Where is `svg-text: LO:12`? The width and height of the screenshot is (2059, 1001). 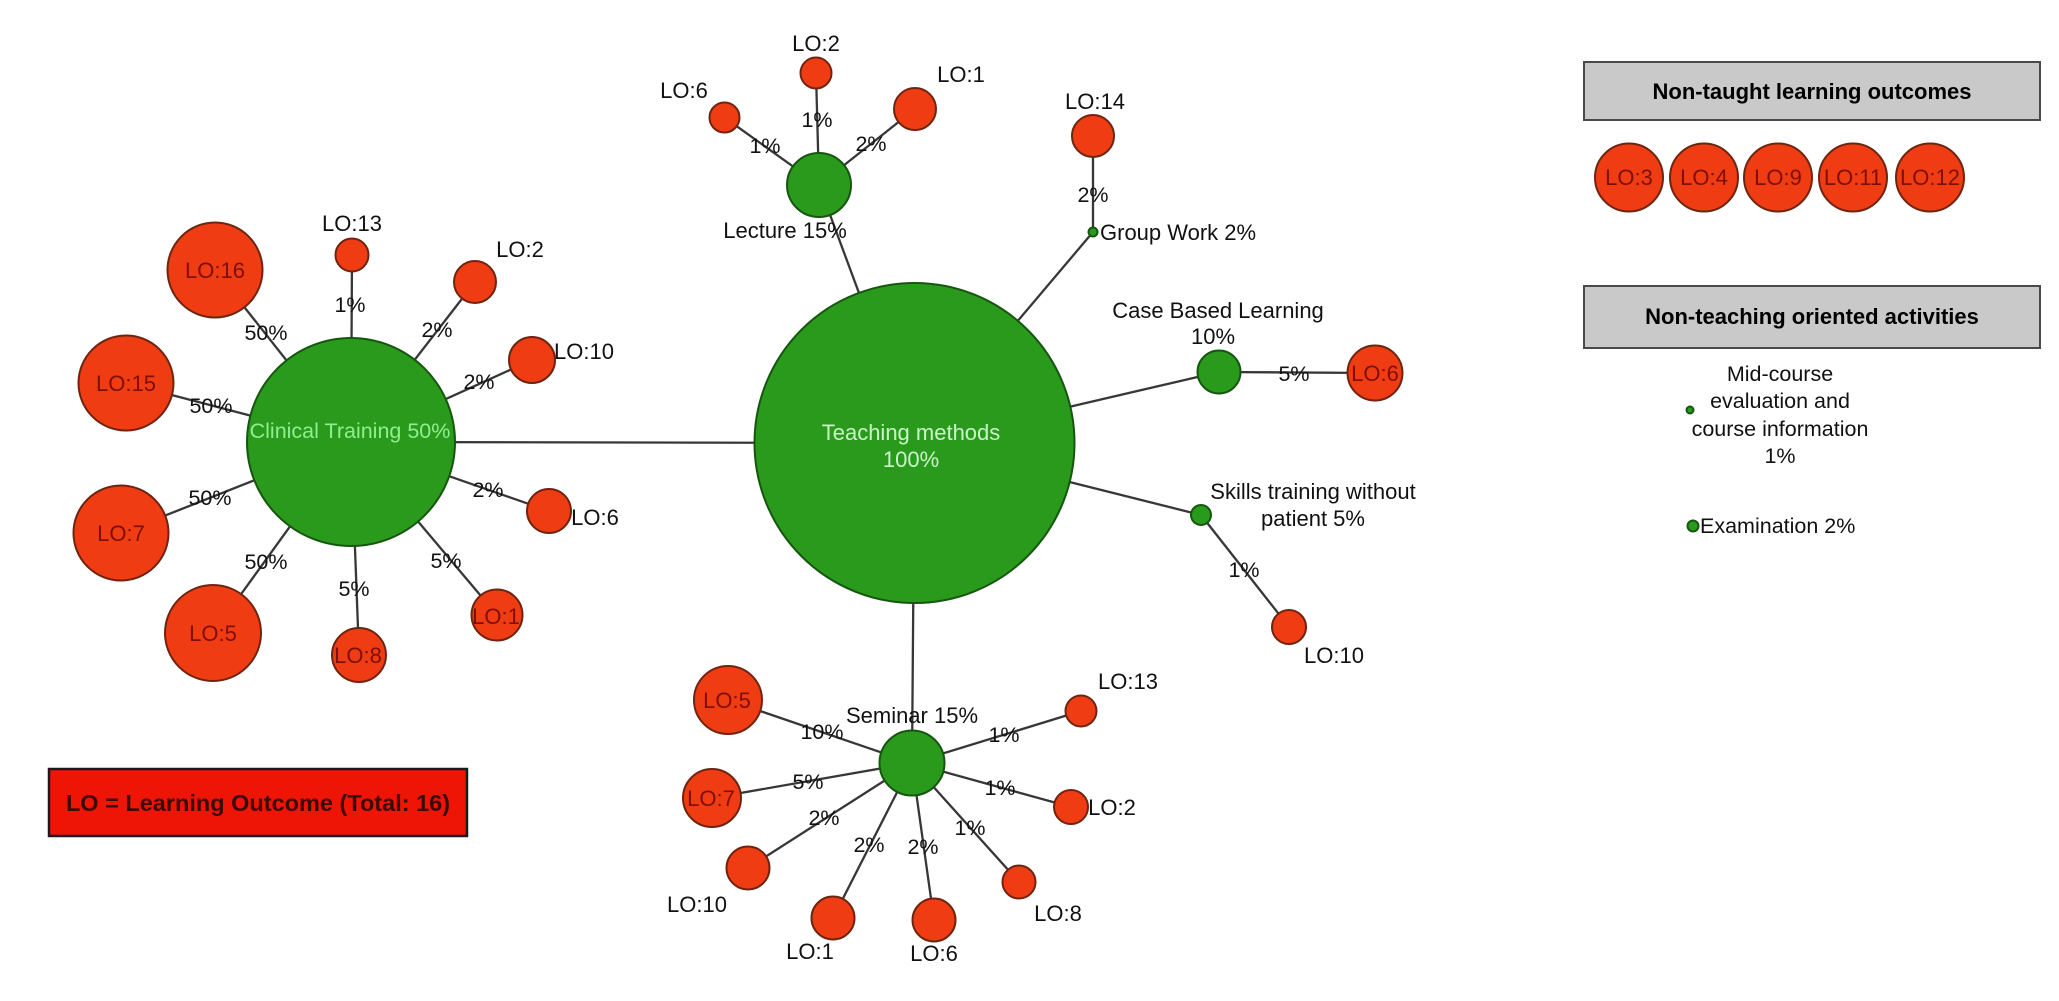 svg-text: LO:12 is located at coordinates (1930, 177).